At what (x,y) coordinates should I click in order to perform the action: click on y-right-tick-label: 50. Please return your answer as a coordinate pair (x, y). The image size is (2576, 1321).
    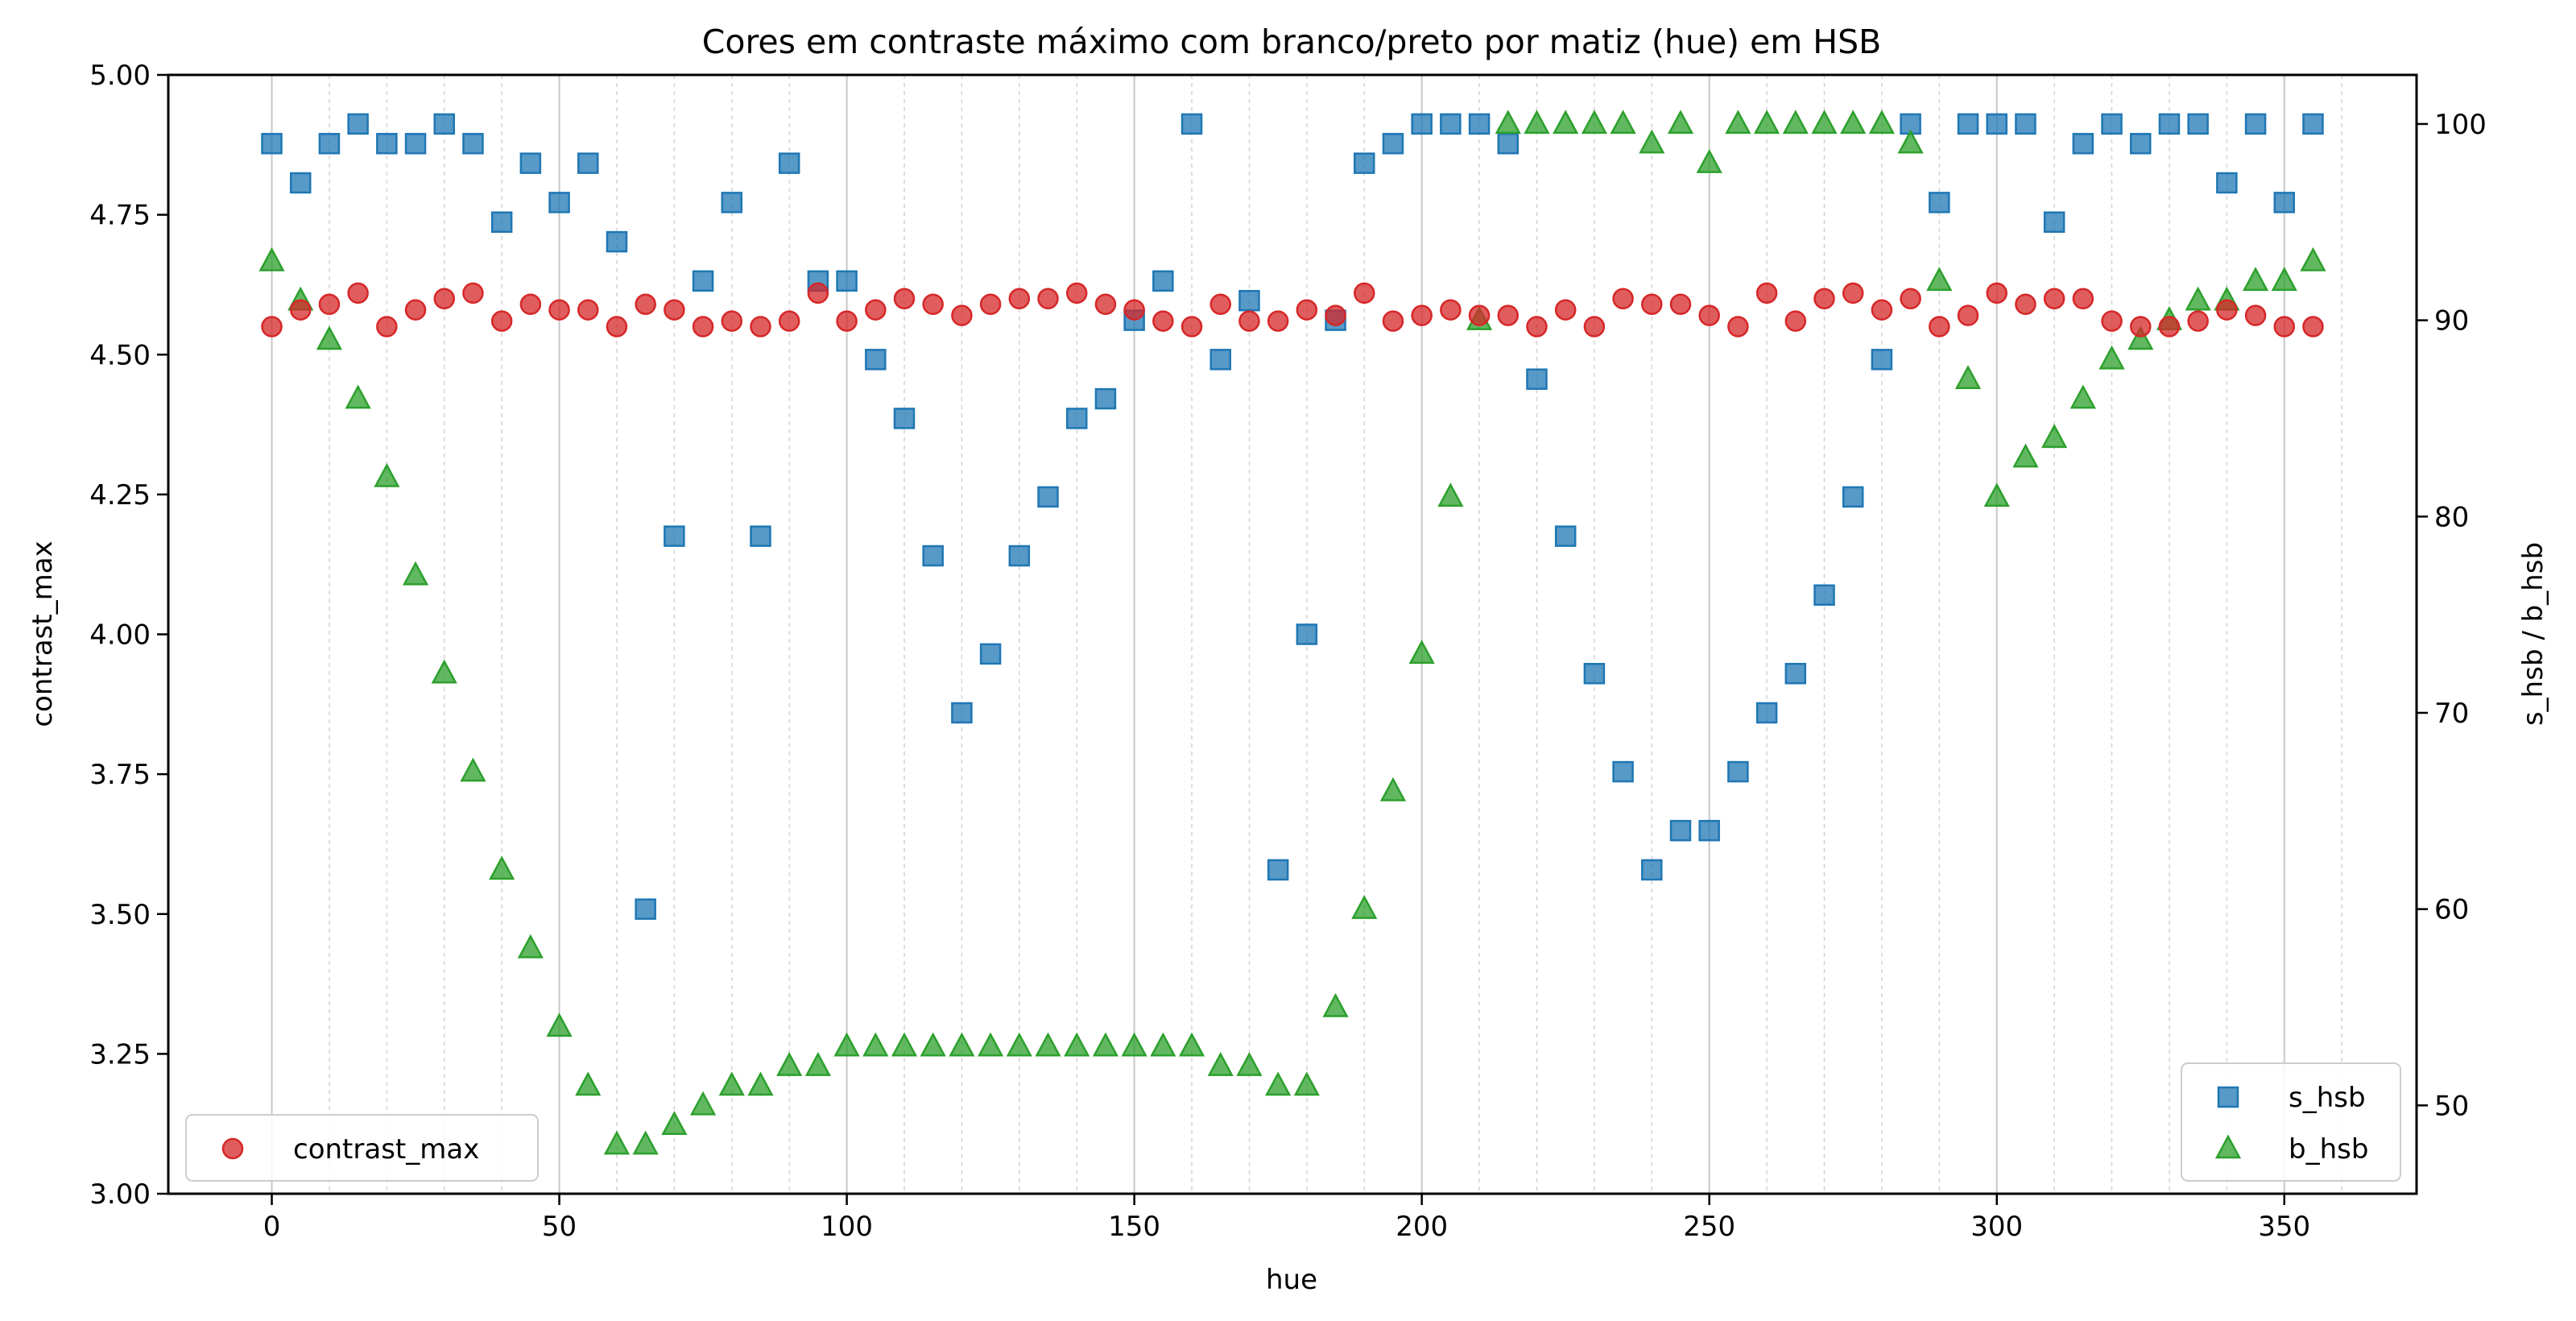
    Looking at the image, I should click on (2452, 1106).